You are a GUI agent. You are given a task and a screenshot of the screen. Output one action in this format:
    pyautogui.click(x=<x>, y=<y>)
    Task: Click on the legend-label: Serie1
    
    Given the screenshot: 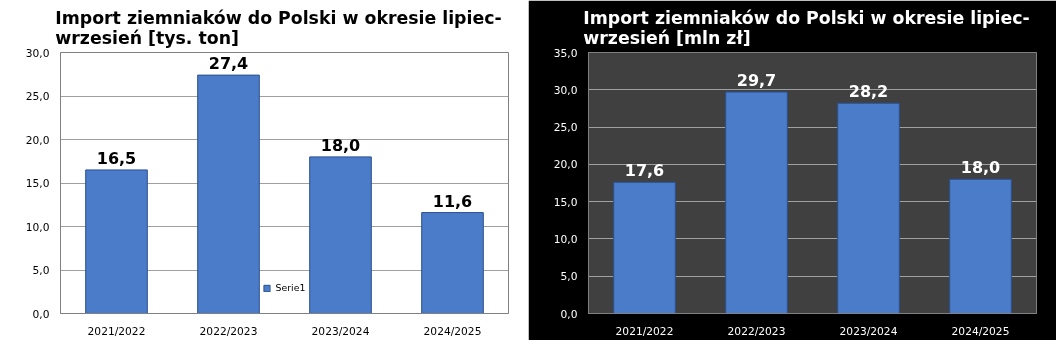 What is the action you would take?
    pyautogui.click(x=290, y=287)
    